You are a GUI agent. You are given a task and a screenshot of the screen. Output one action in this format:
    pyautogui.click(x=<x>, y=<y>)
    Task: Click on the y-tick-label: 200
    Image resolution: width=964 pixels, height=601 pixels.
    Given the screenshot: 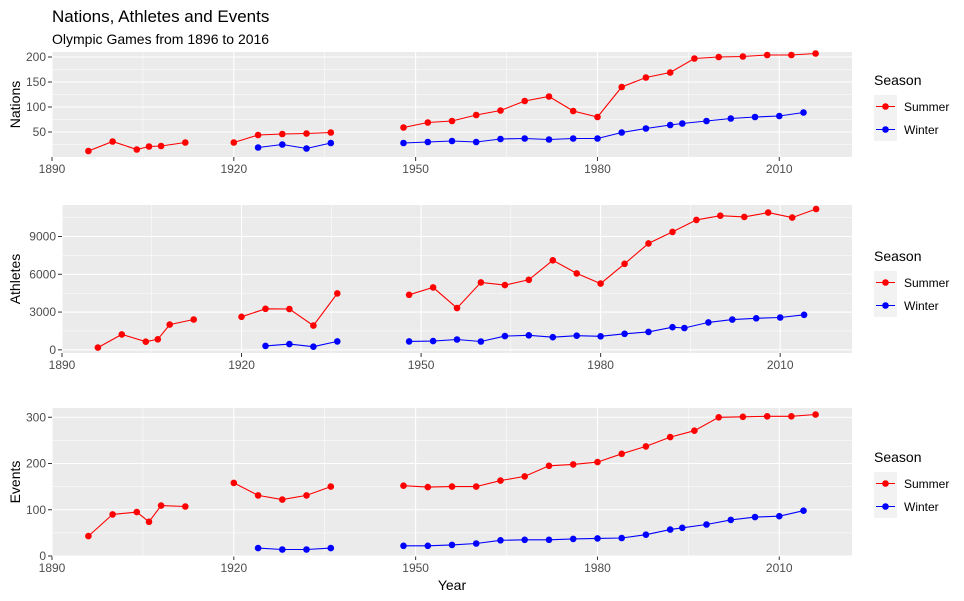 What is the action you would take?
    pyautogui.click(x=36, y=57)
    